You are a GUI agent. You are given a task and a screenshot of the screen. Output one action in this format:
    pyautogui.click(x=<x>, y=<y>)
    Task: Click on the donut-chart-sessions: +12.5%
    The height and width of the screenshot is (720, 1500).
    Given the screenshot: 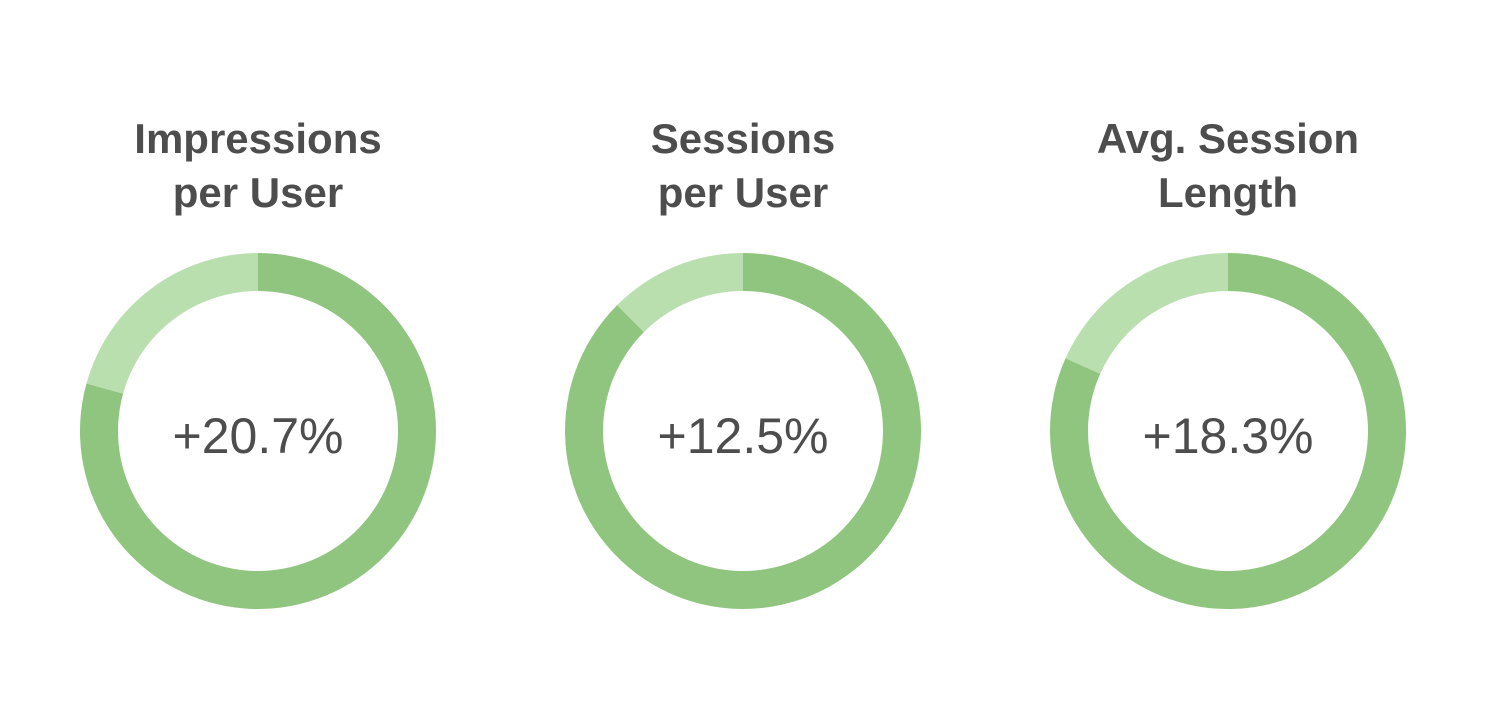 What is the action you would take?
    pyautogui.click(x=743, y=431)
    